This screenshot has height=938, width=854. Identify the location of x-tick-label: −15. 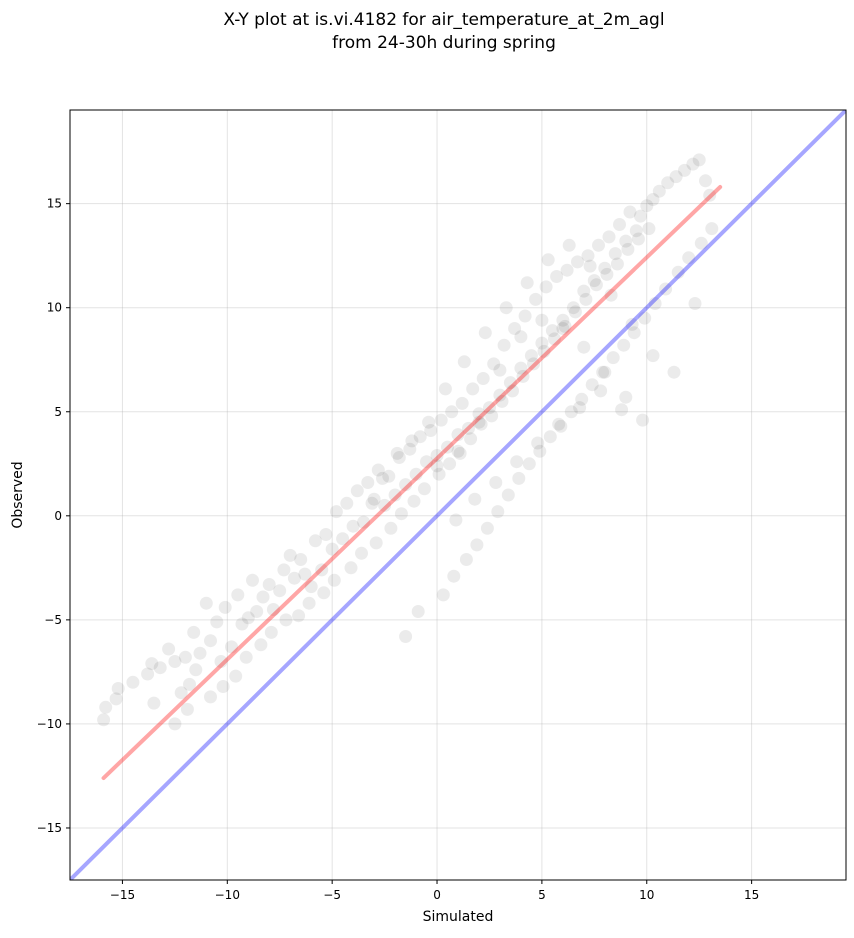
(122, 895).